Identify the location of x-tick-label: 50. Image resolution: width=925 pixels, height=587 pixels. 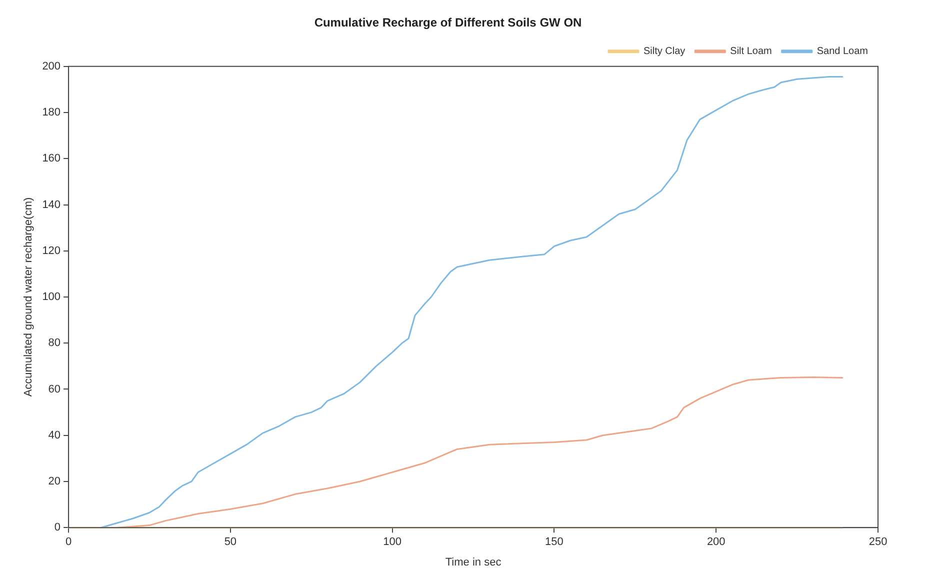
(230, 542).